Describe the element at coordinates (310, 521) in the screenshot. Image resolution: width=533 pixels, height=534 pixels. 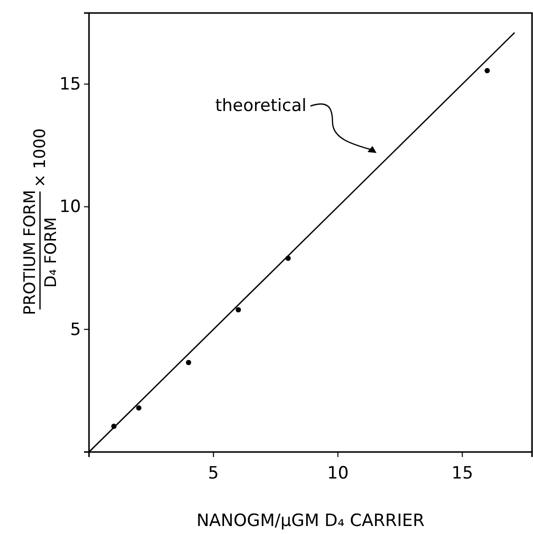
I see `x-axis-title: NANOGM/µGM D₄ CARRIER` at that location.